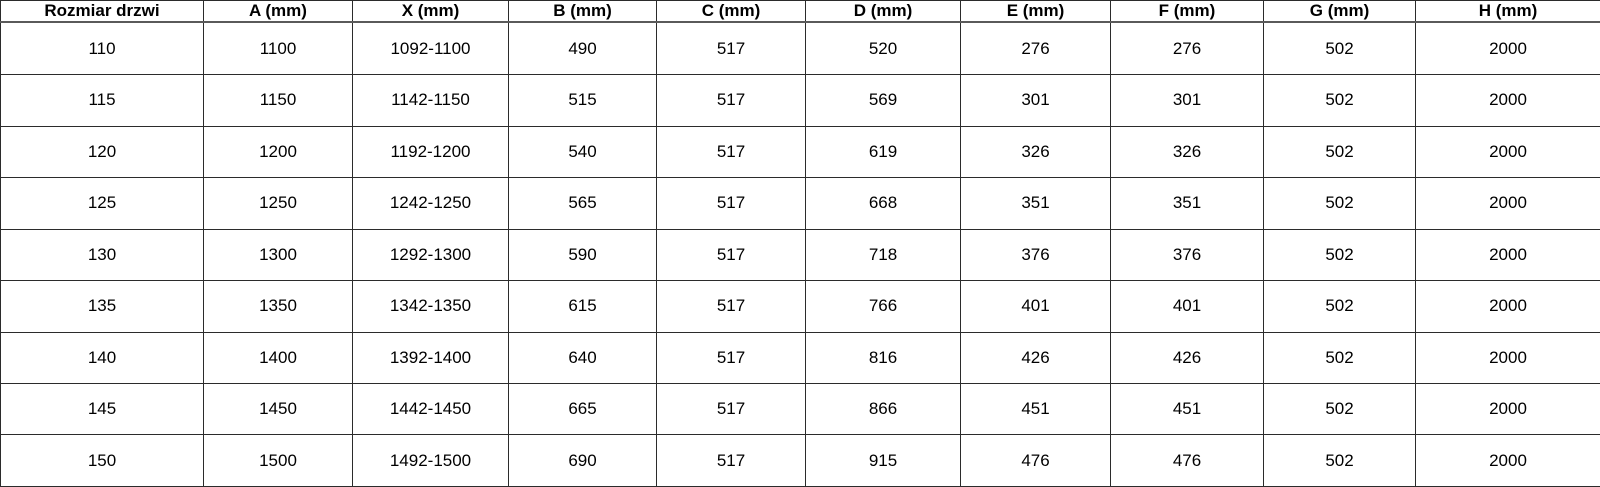 This screenshot has width=1600, height=487. Describe the element at coordinates (430, 255) in the screenshot. I see `table-cell: 1292-1300` at that location.